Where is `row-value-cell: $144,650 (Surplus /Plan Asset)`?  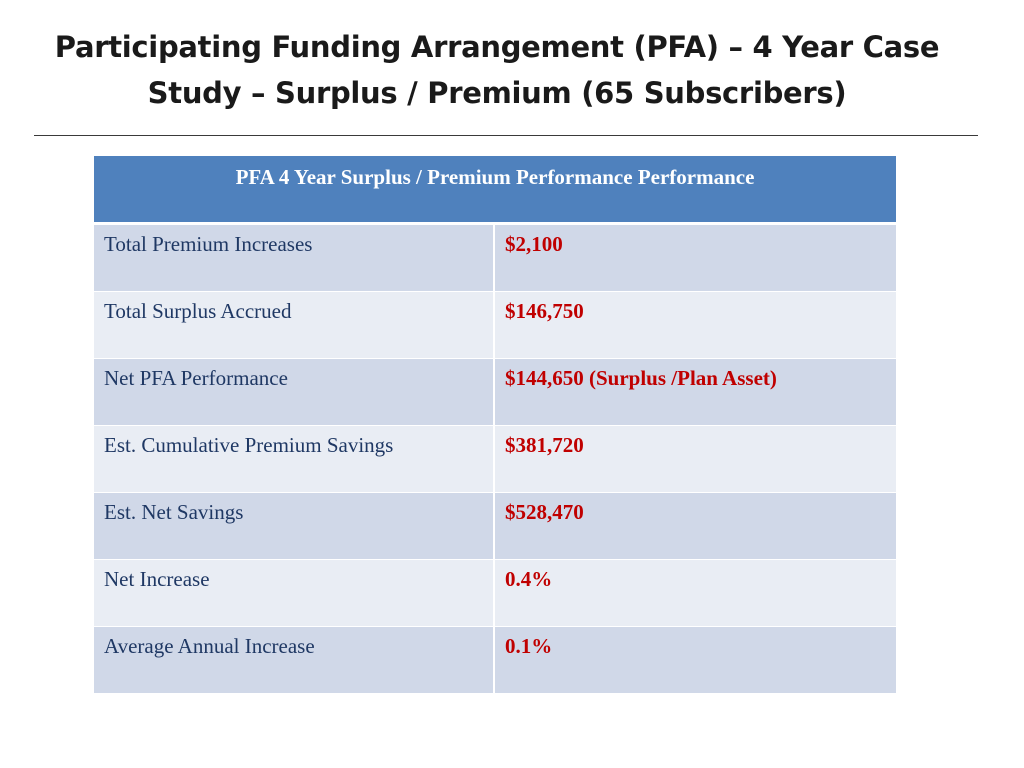
row-value-cell: $144,650 (Surplus /Plan Asset) is located at coordinates (695, 392).